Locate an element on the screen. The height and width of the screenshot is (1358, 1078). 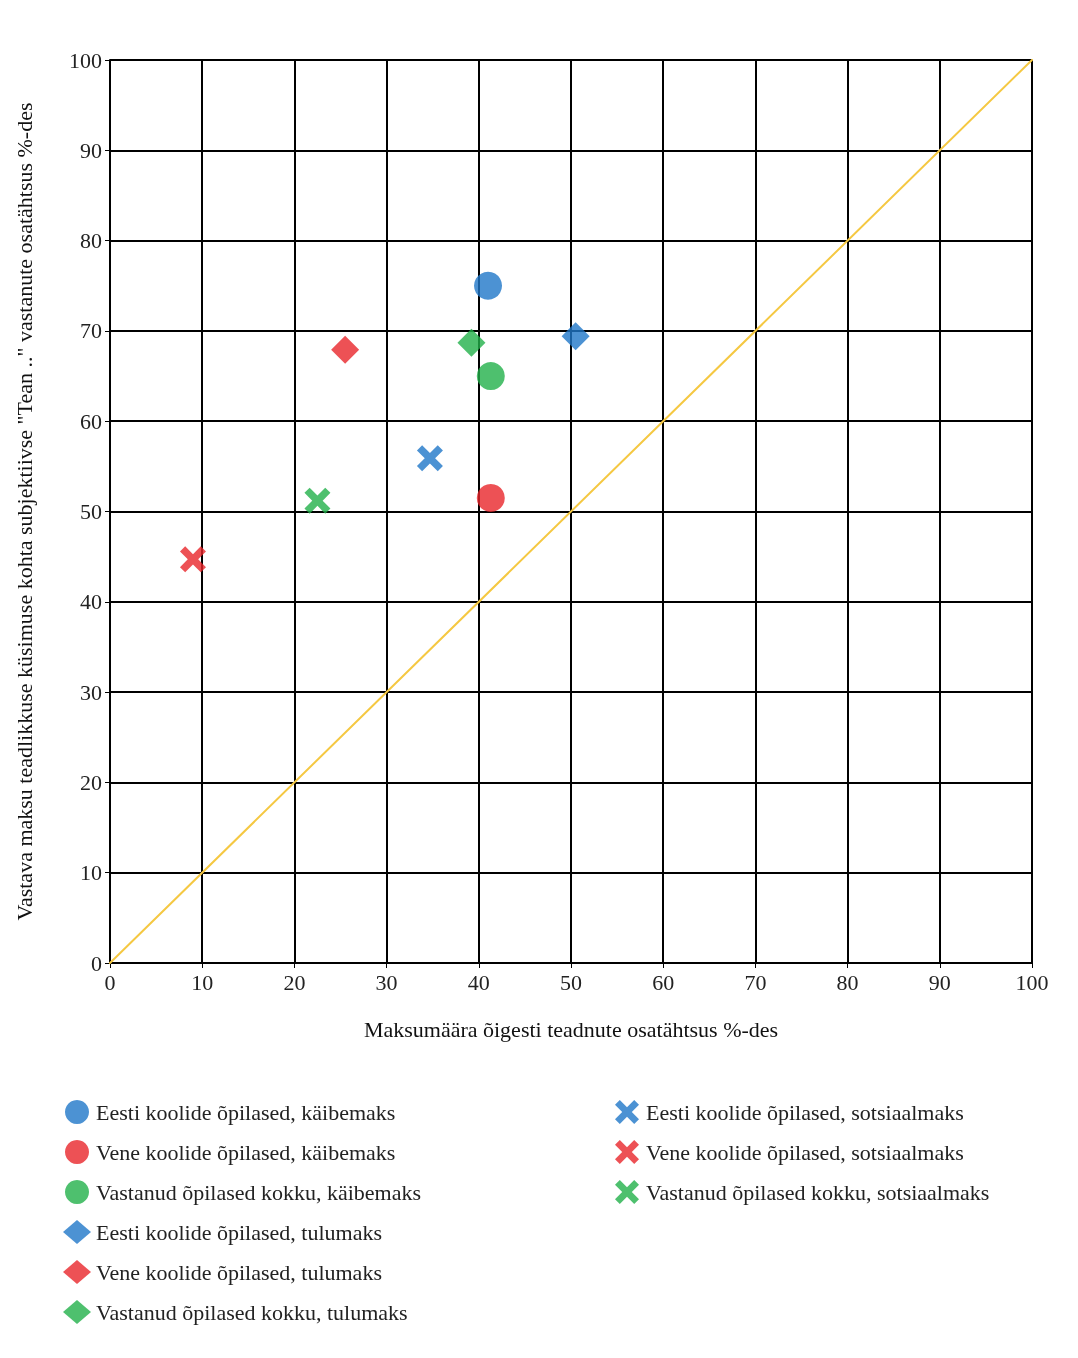
x-tick-label: 50 is located at coordinates (571, 982).